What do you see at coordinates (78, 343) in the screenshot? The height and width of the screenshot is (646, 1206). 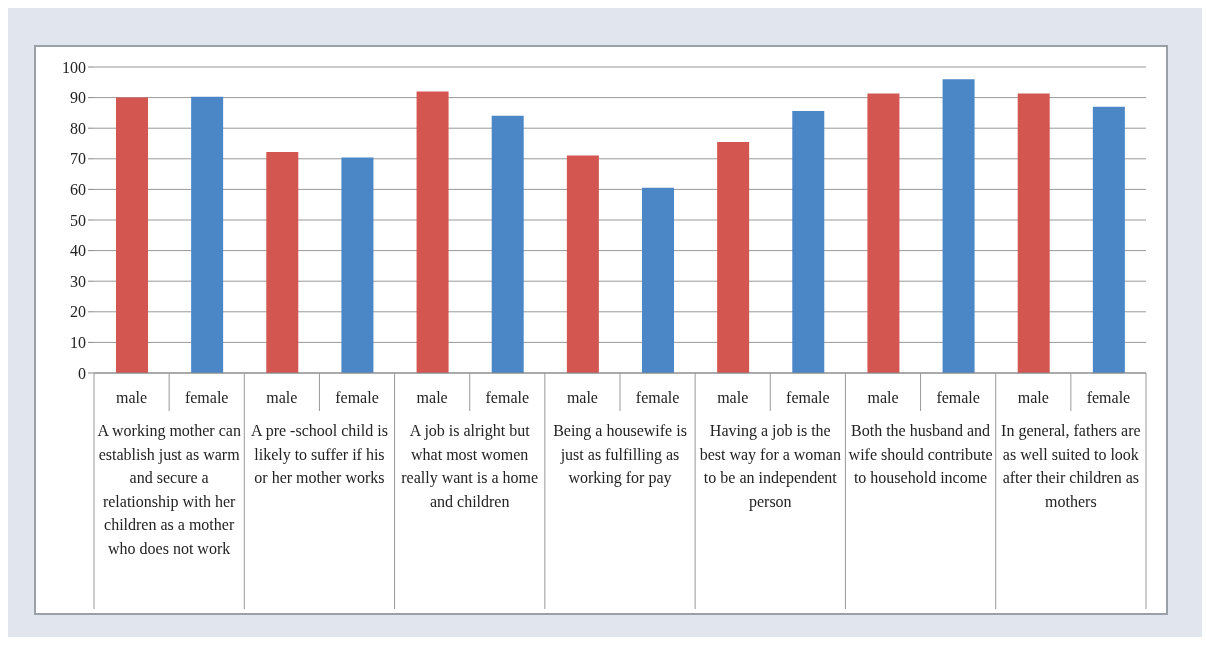 I see `y-tick-label: 10` at bounding box center [78, 343].